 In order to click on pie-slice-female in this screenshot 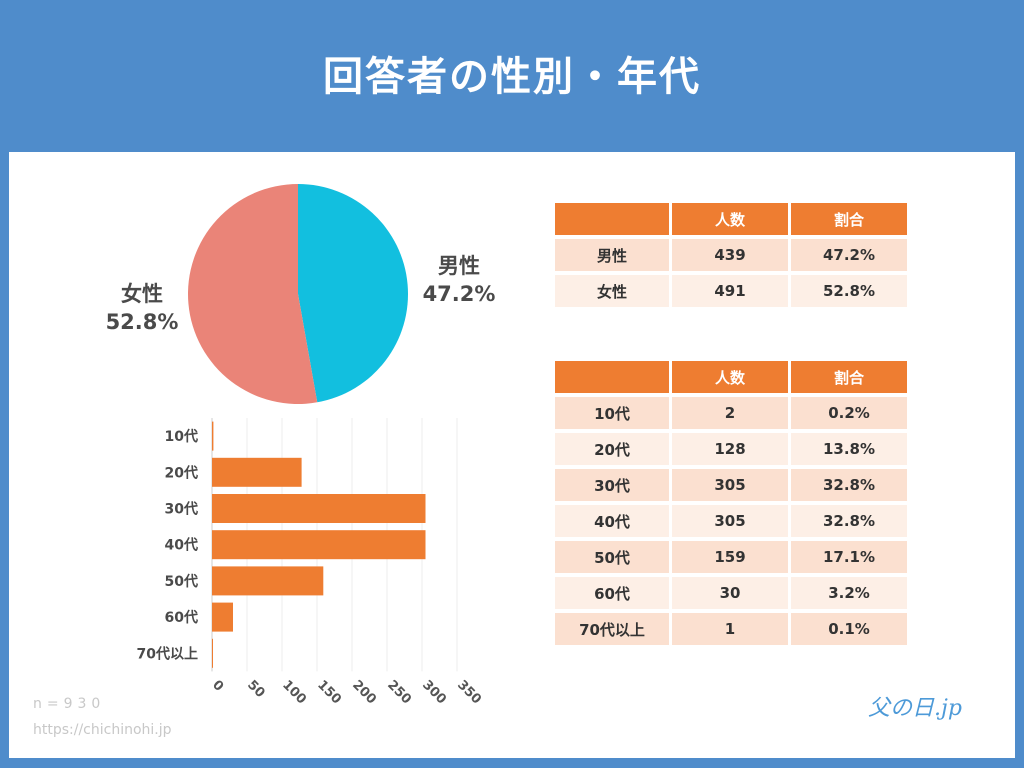, I will do `click(252, 294)`.